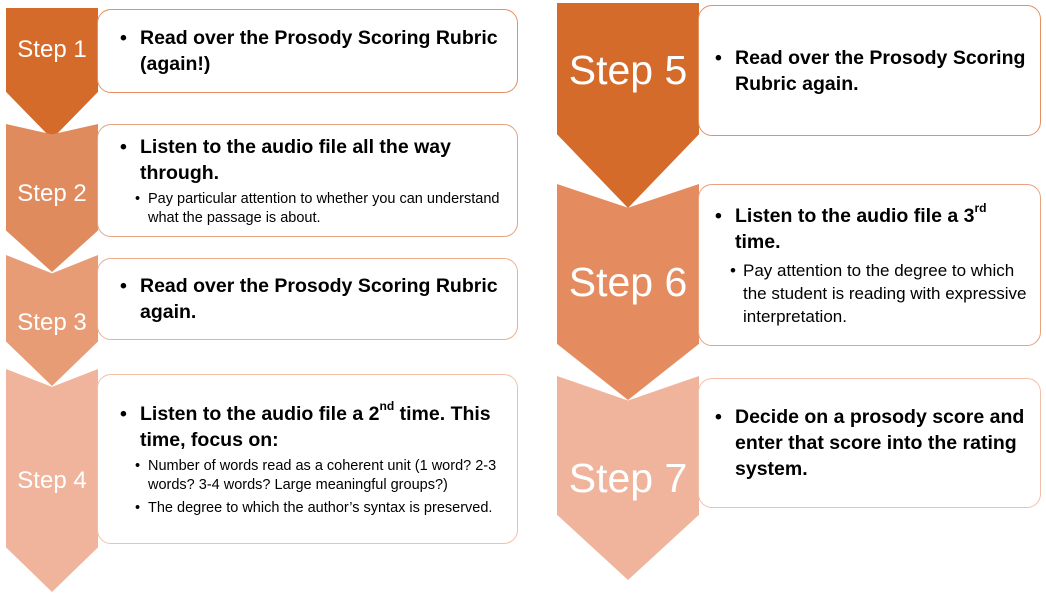 The width and height of the screenshot is (1046, 597). What do you see at coordinates (52, 193) in the screenshot?
I see `step-2-label: Step 2` at bounding box center [52, 193].